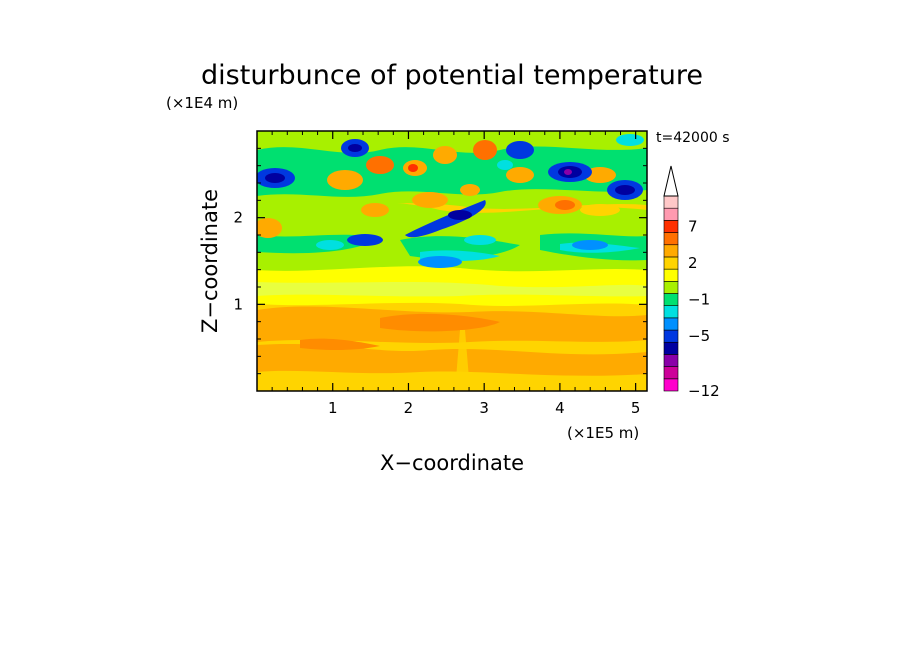 This screenshot has width=904, height=654. I want to click on colorbar-level-label: −5, so click(699, 336).